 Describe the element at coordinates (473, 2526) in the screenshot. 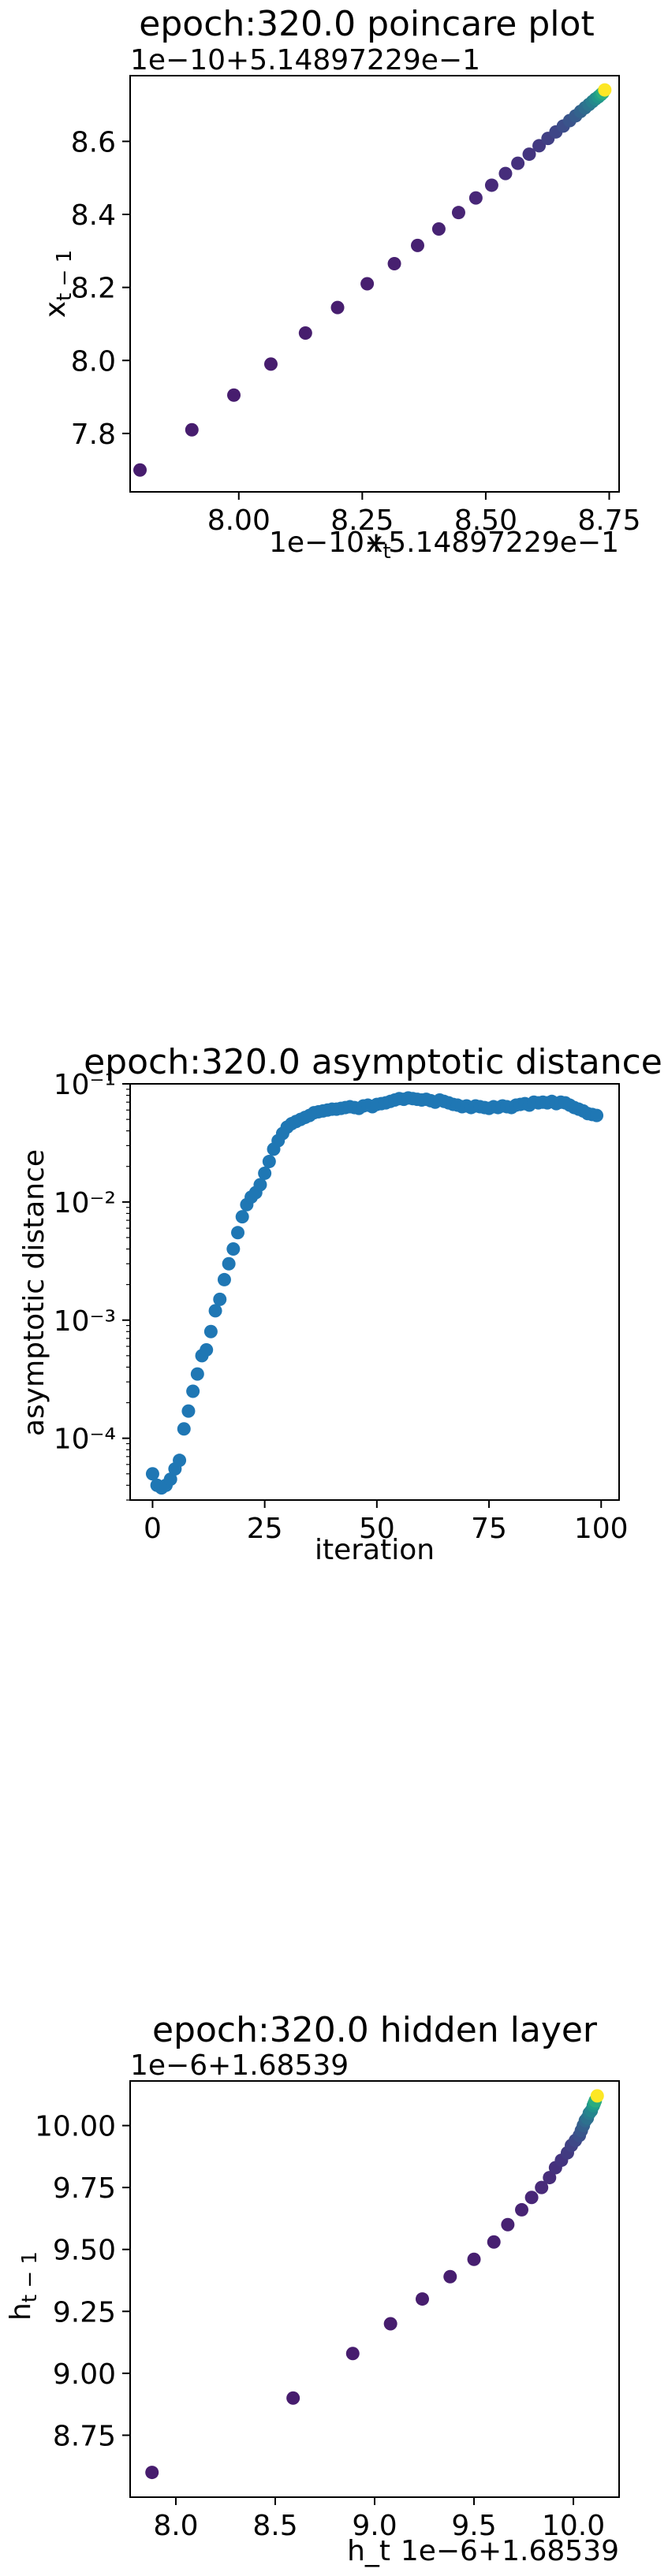

I see `x-tick-label: 9.5` at that location.